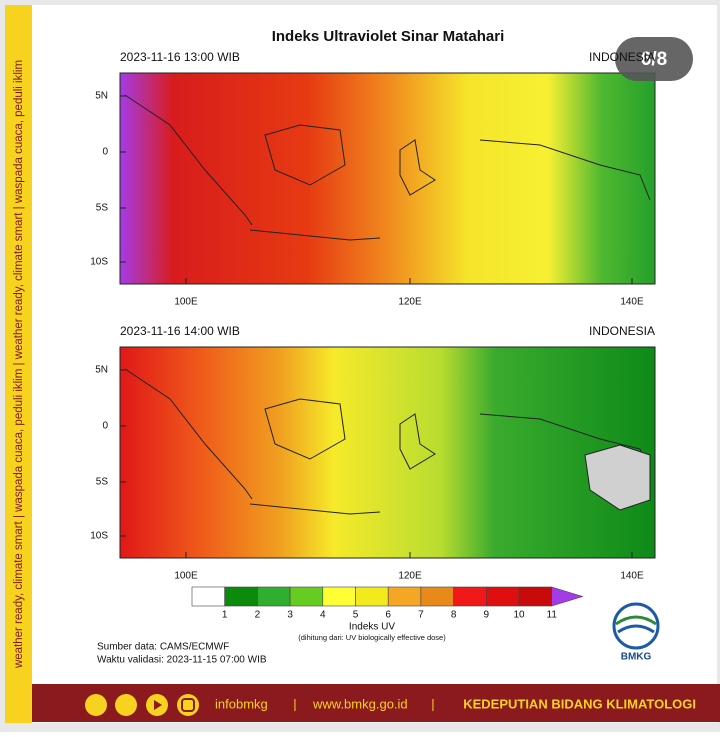  I want to click on side-strip, so click(18, 364).